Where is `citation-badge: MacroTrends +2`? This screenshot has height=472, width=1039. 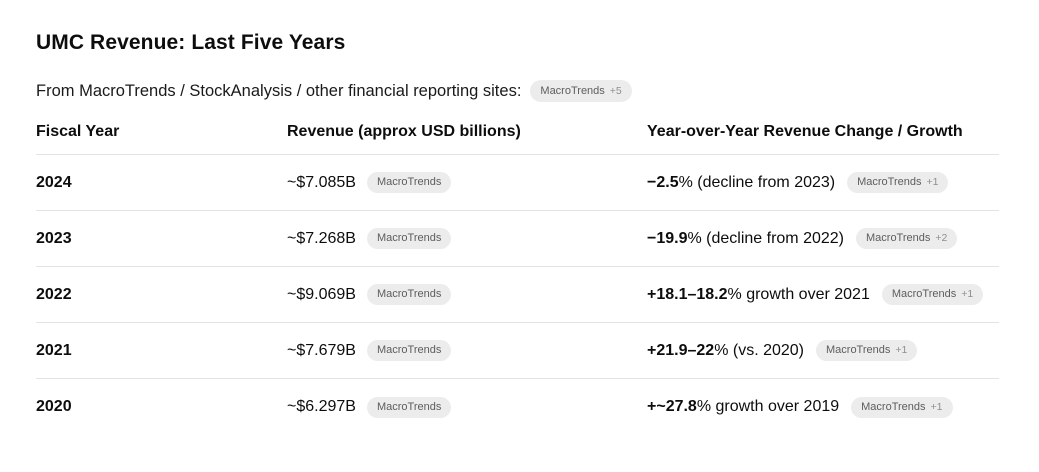 citation-badge: MacroTrends +2 is located at coordinates (907, 239).